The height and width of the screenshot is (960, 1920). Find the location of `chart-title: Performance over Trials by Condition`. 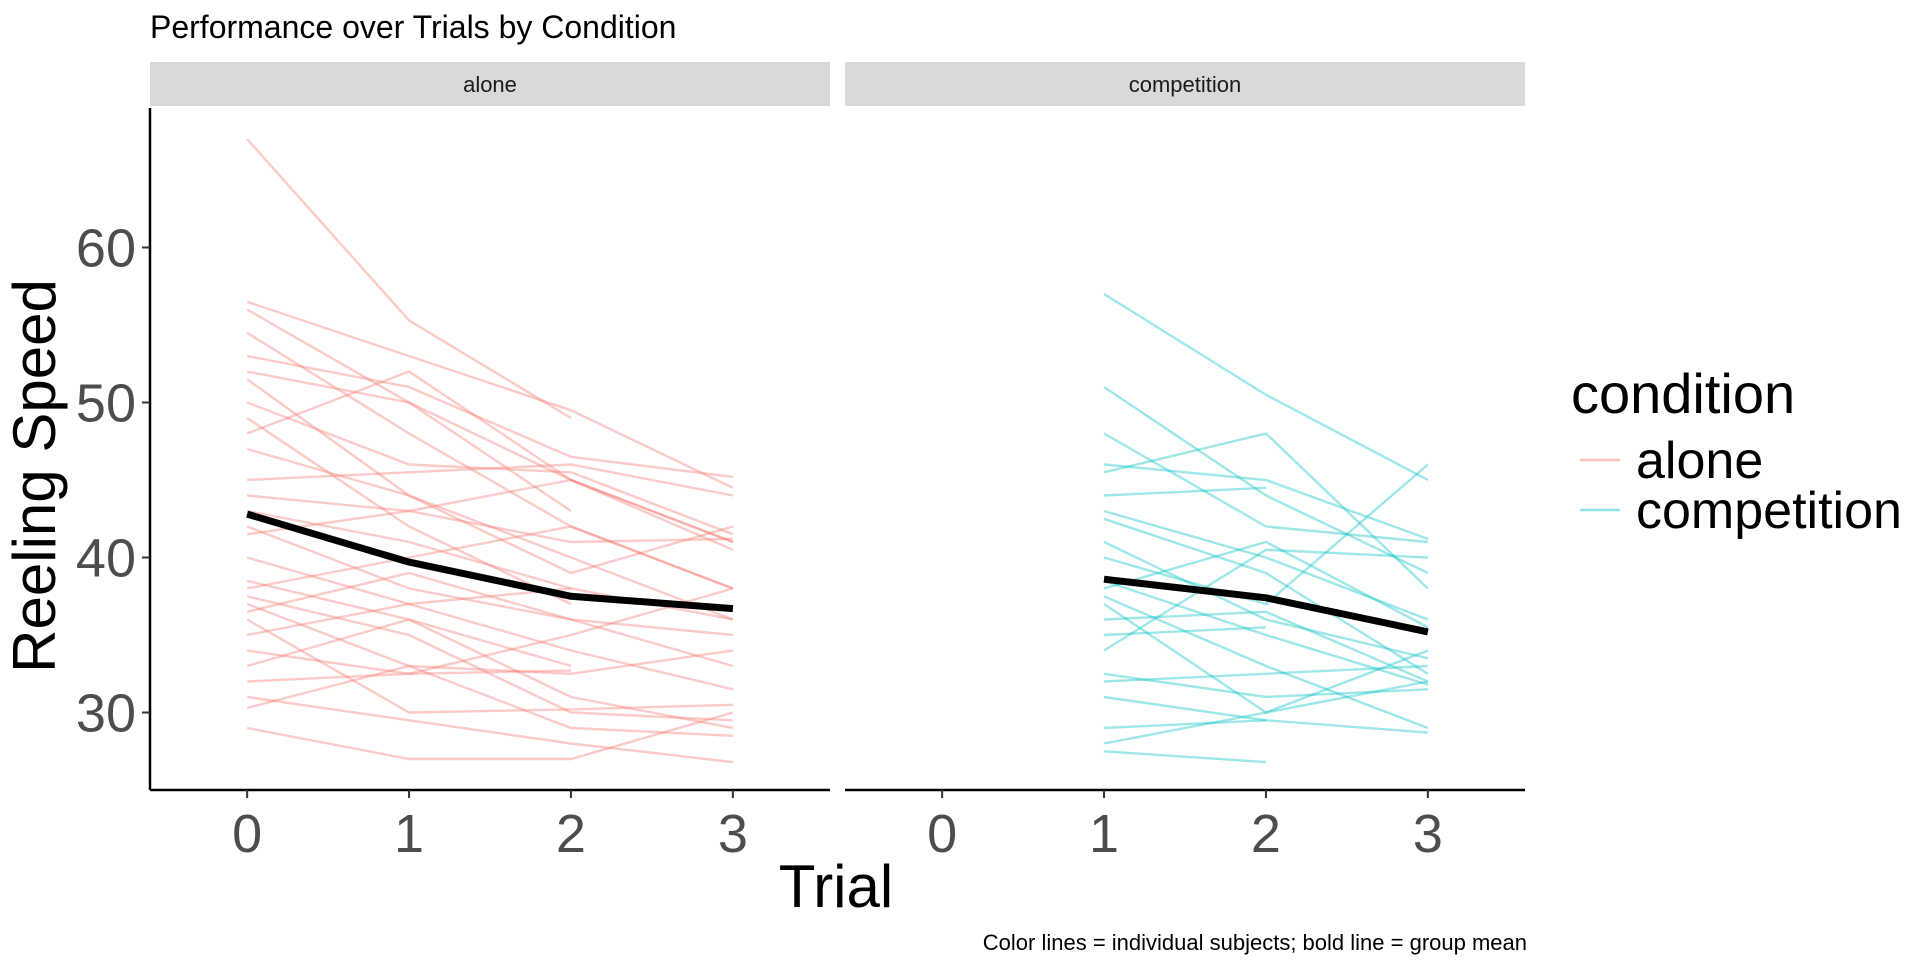

chart-title: Performance over Trials by Condition is located at coordinates (413, 27).